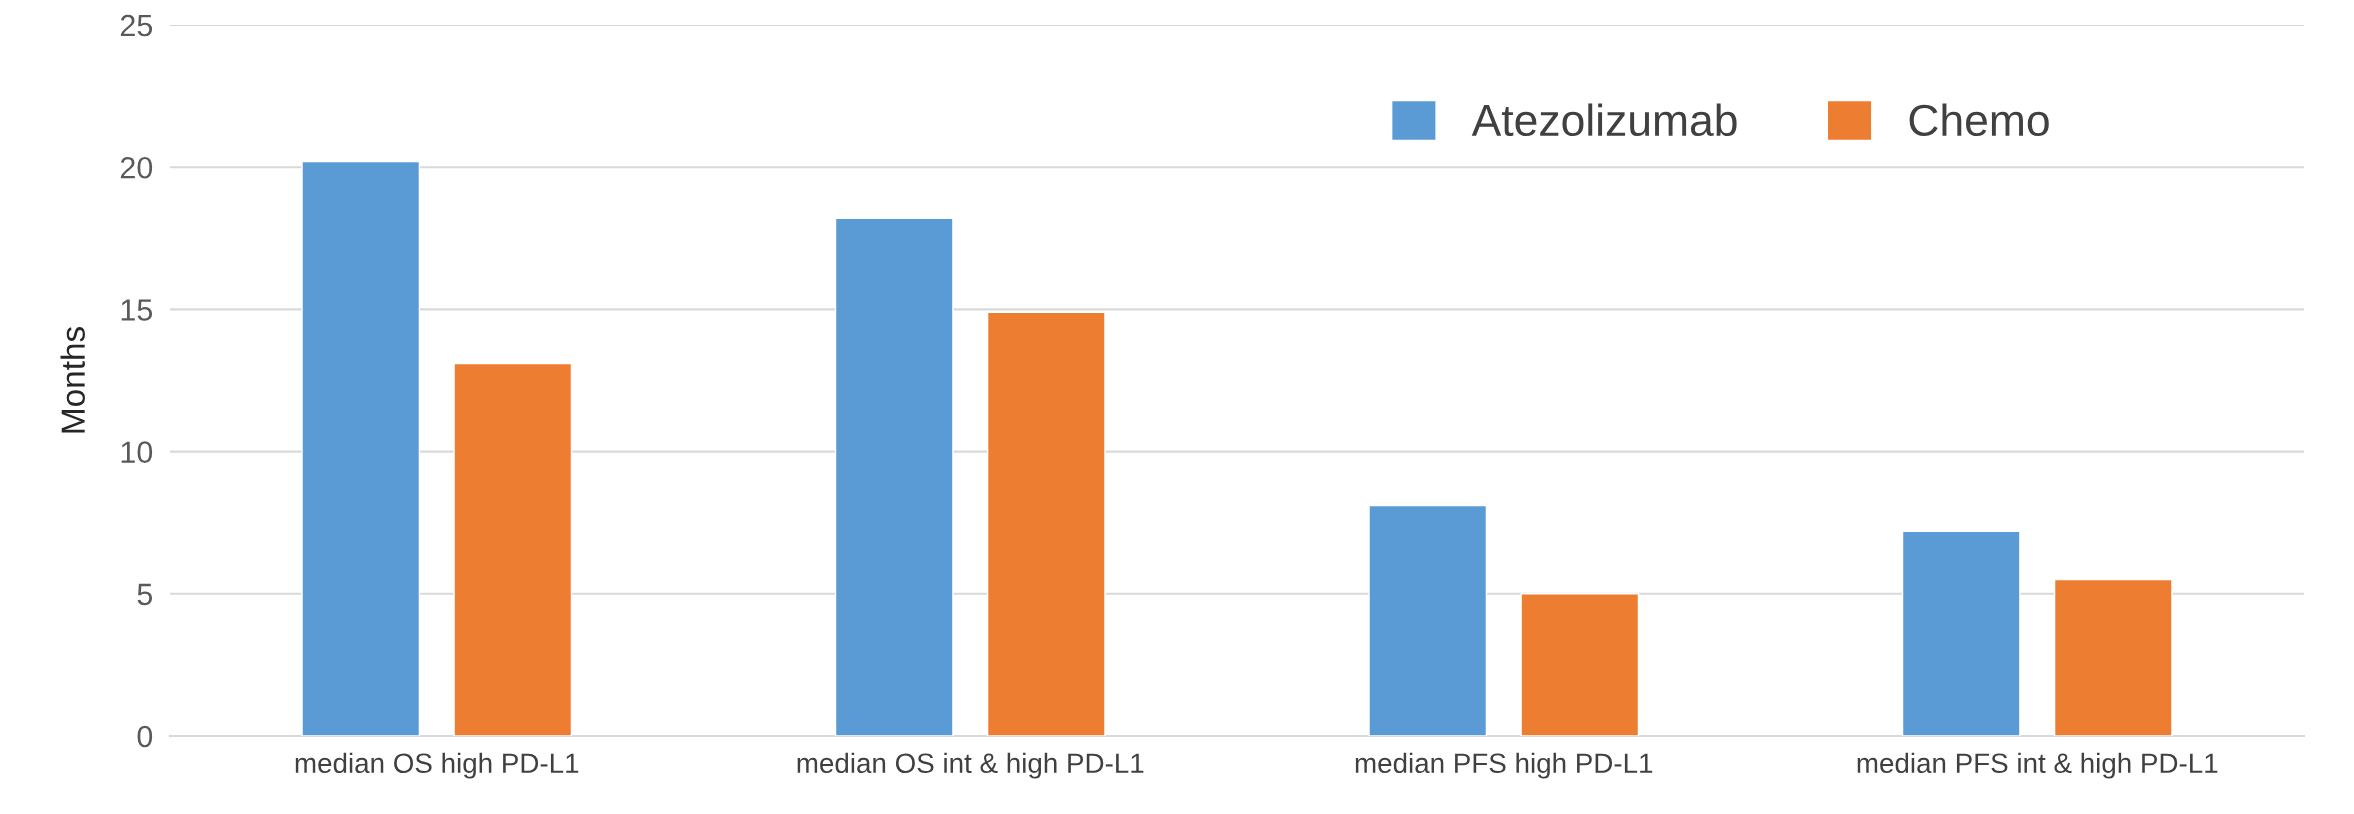 The image size is (2354, 814). Describe the element at coordinates (1979, 120) in the screenshot. I see `legend-label: Chemo` at that location.